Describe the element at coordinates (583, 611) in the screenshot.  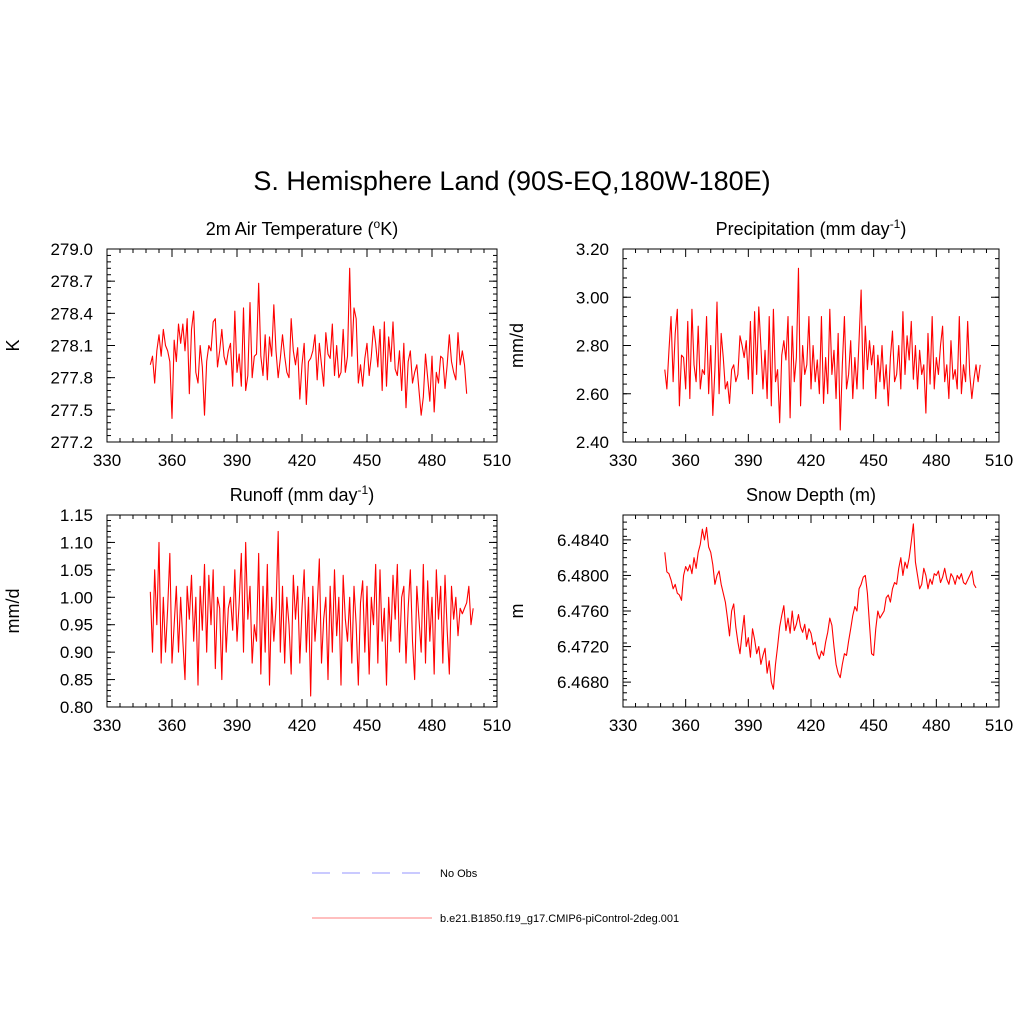
I see `y-tick-label: 6.4760` at that location.